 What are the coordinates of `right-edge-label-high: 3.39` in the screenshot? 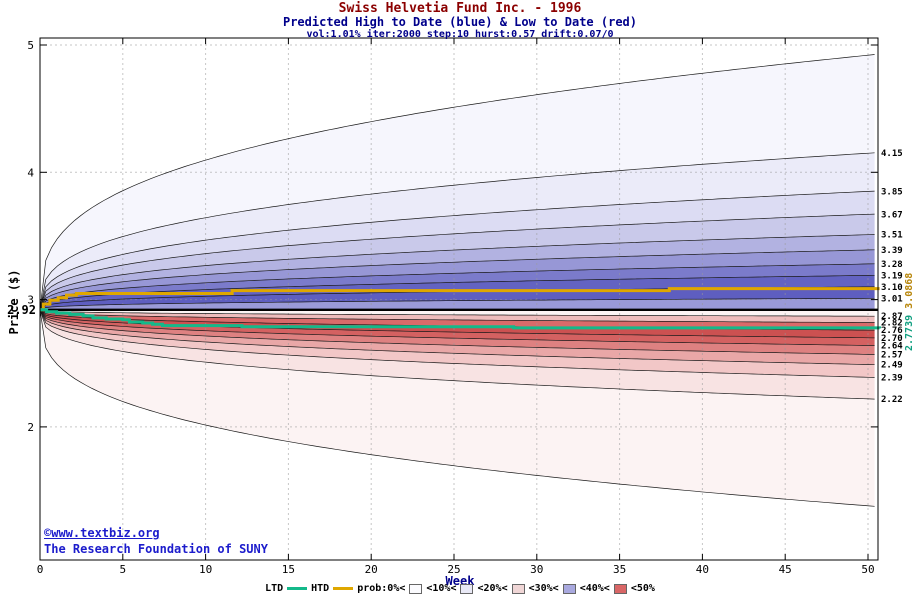 It's located at (892, 251).